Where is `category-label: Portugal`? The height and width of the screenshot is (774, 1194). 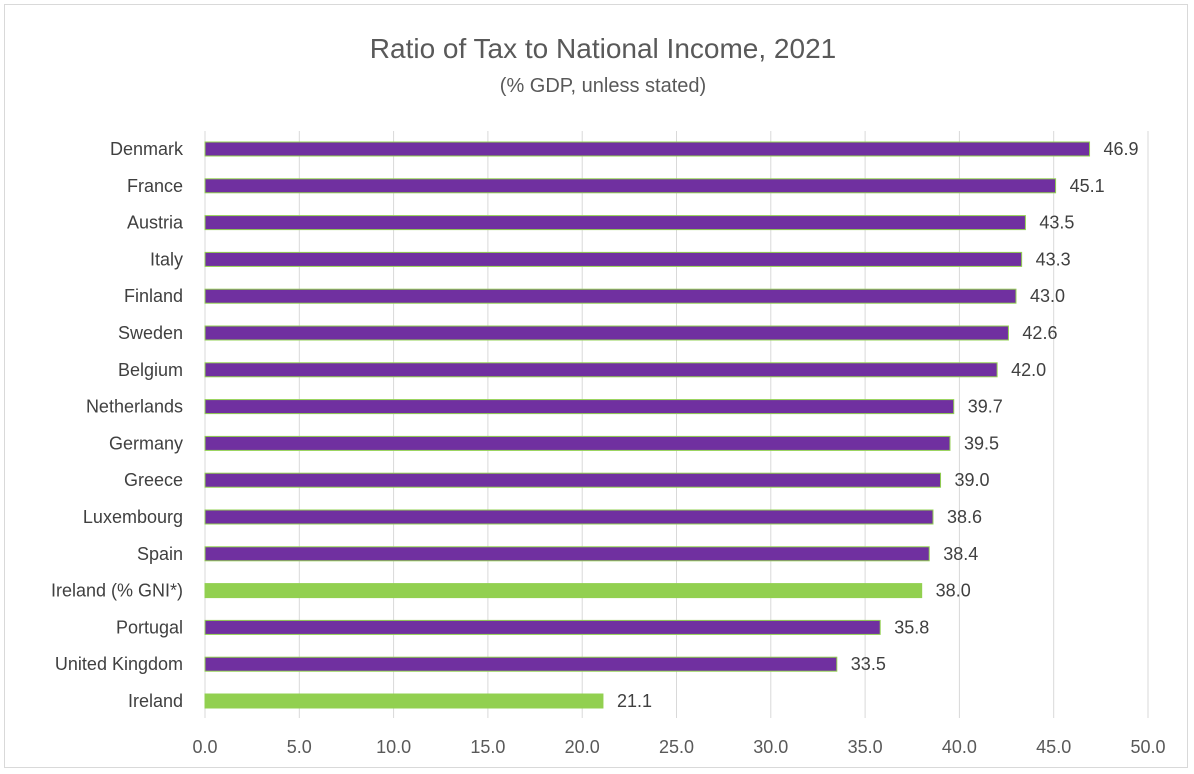
category-label: Portugal is located at coordinates (149, 627).